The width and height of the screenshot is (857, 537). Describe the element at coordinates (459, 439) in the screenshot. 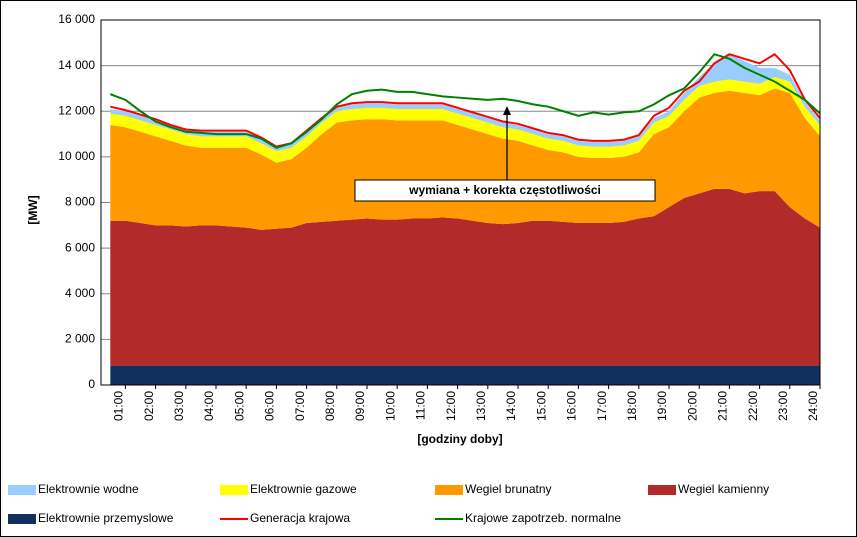

I see `x-axis-label: [godziny doby]` at that location.